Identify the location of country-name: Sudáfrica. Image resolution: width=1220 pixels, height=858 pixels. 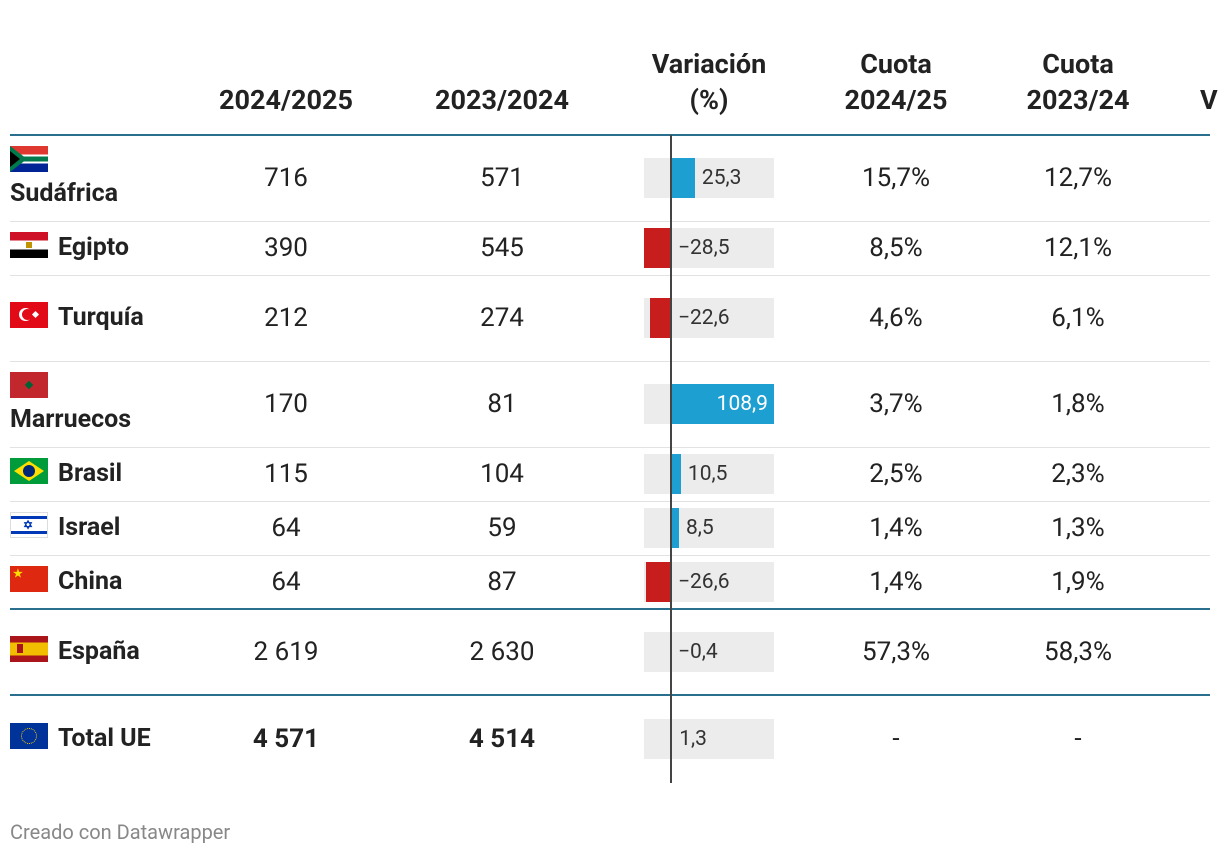
(64, 193).